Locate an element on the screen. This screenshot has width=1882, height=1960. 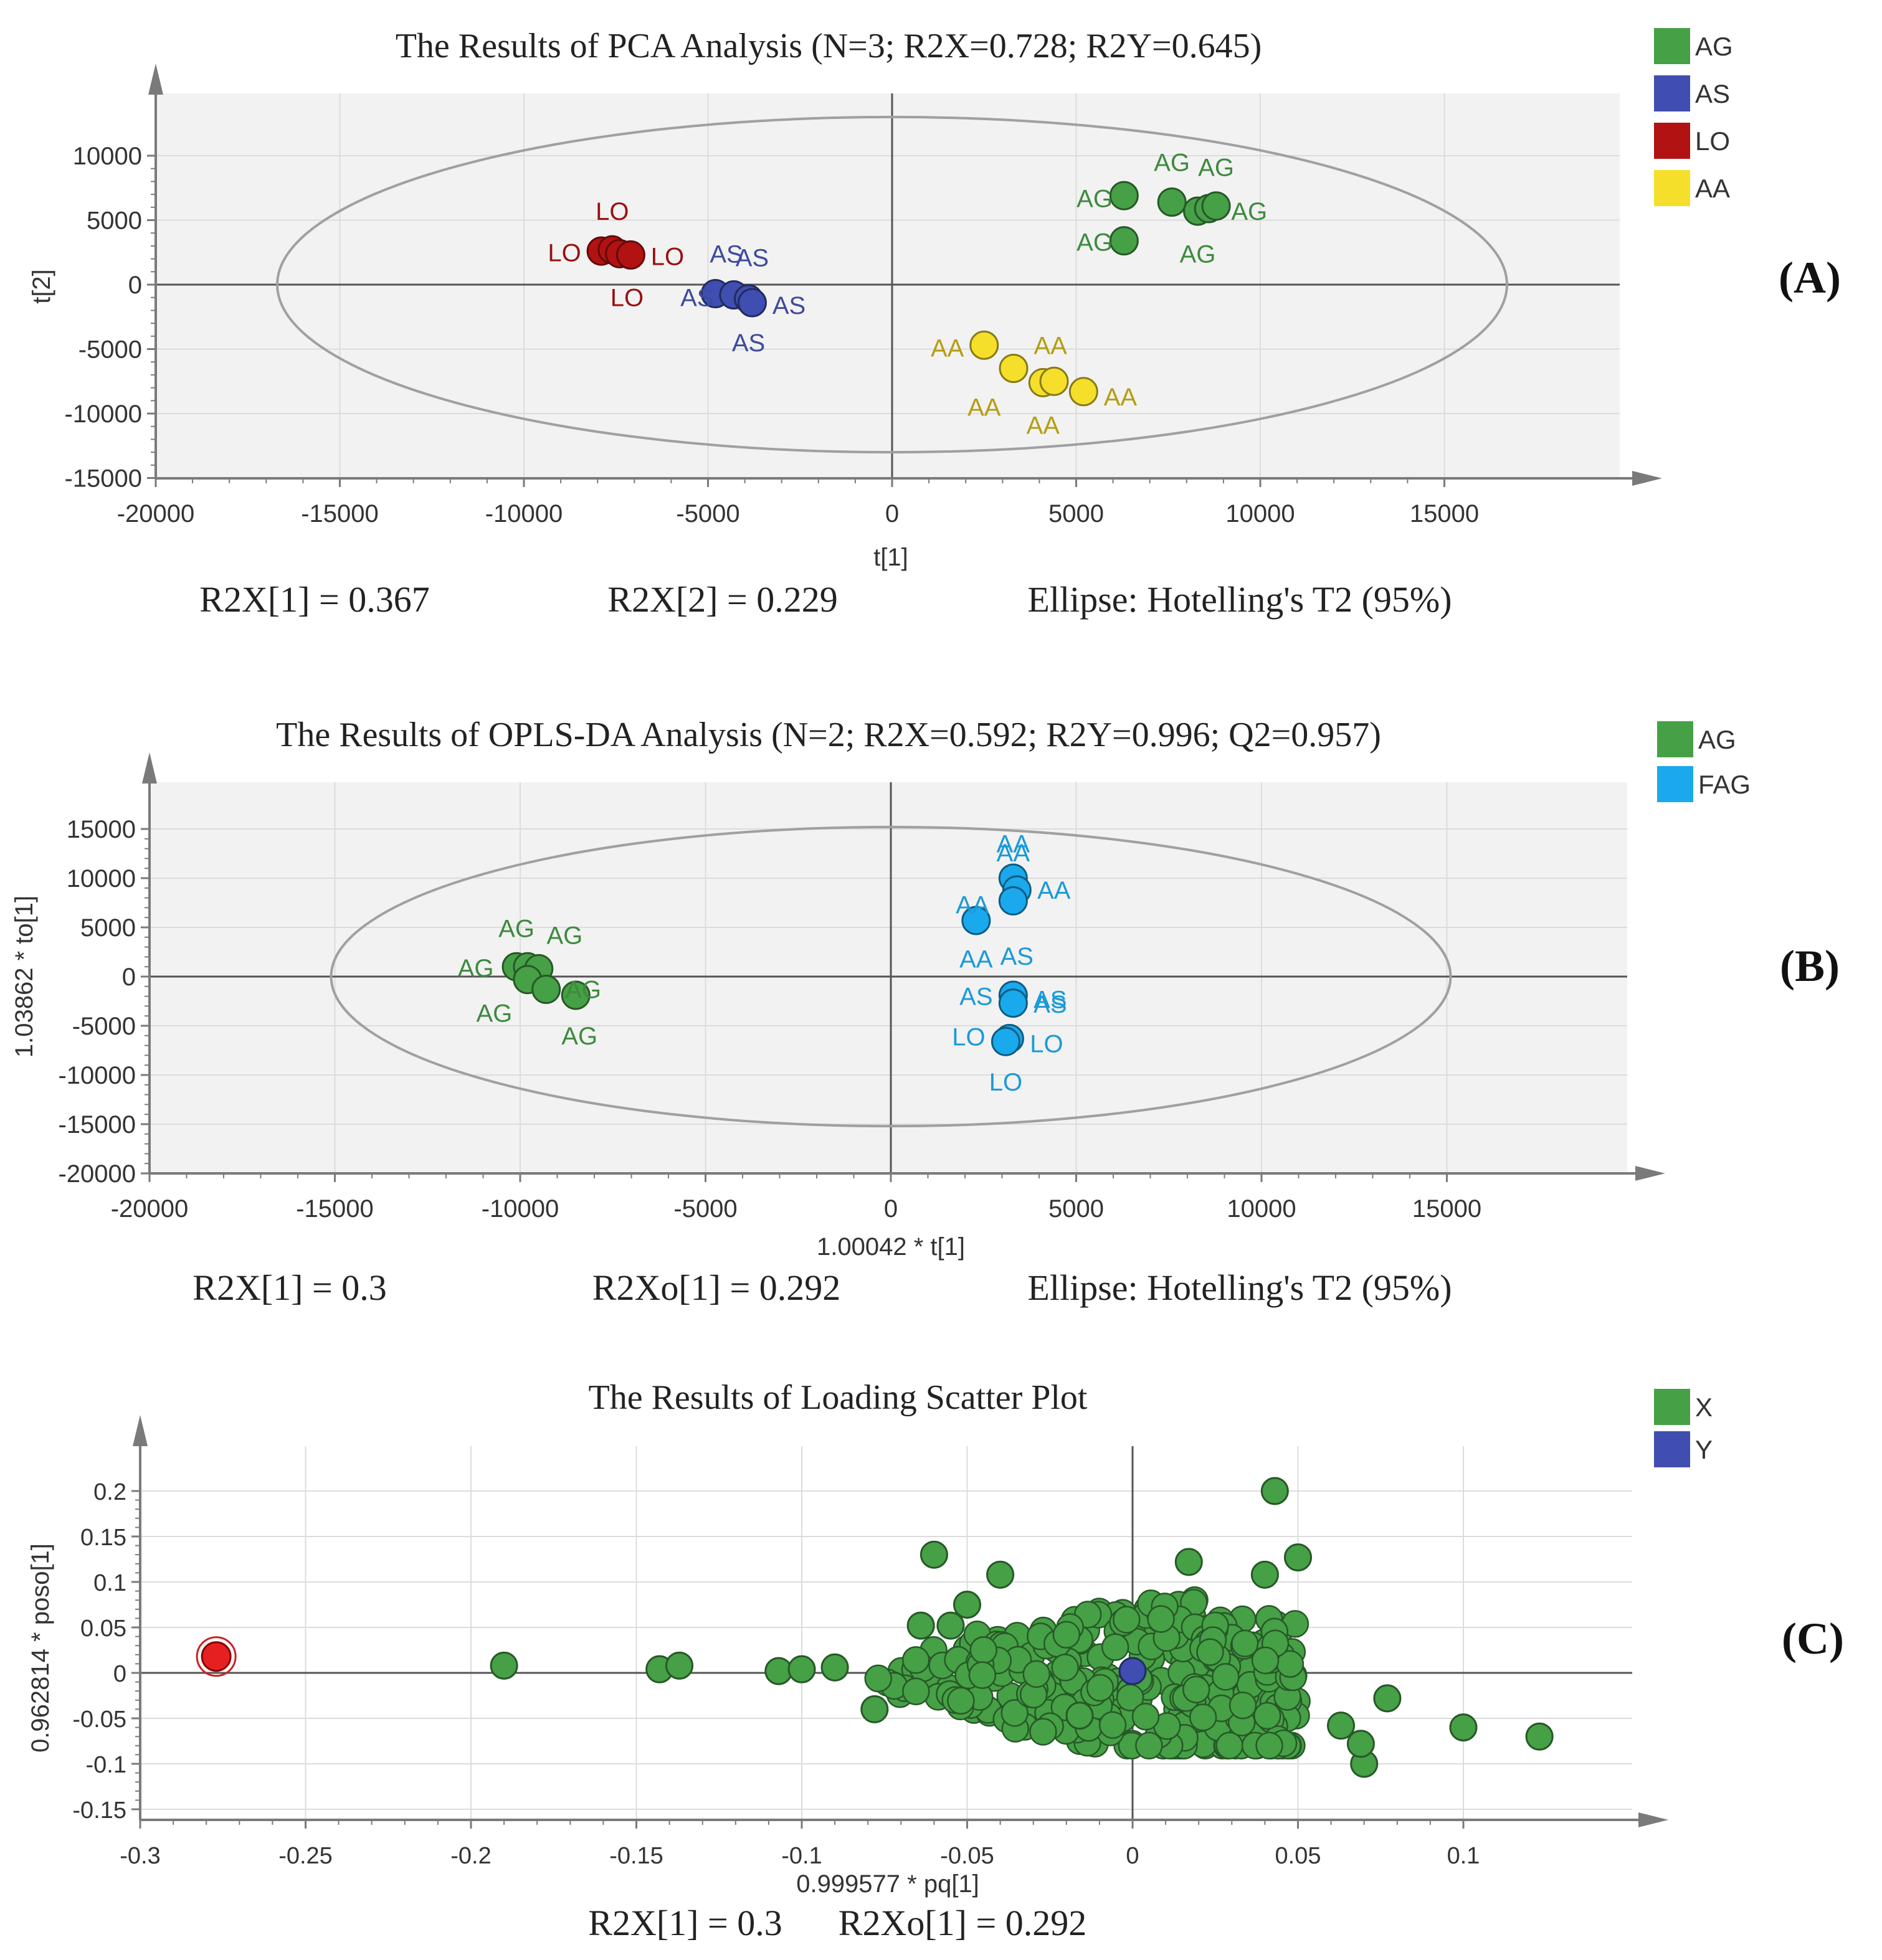
pca-points is located at coordinates (908, 294).